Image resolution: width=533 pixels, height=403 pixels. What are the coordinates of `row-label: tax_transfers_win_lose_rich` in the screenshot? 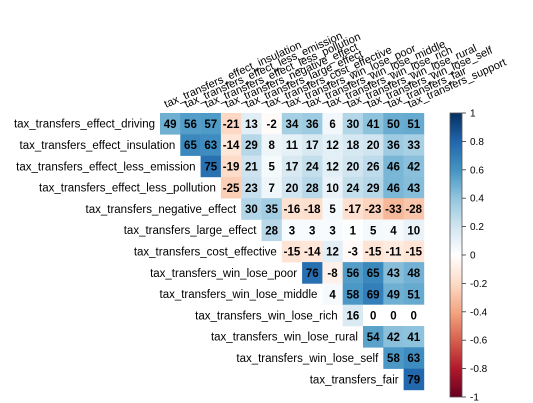 It's located at (266, 316).